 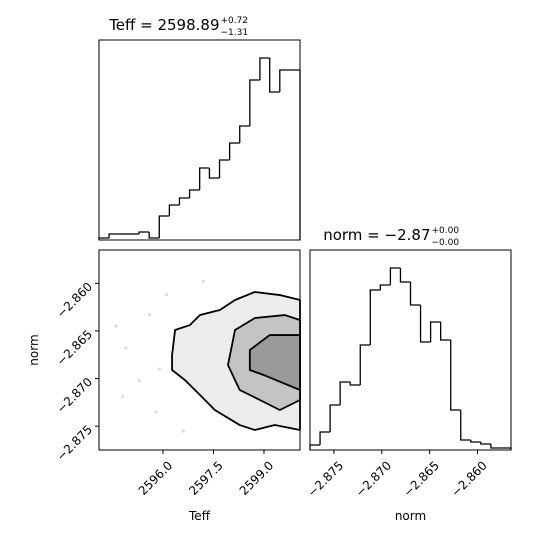 I want to click on x-tick-label: −2.860, so click(x=469, y=478).